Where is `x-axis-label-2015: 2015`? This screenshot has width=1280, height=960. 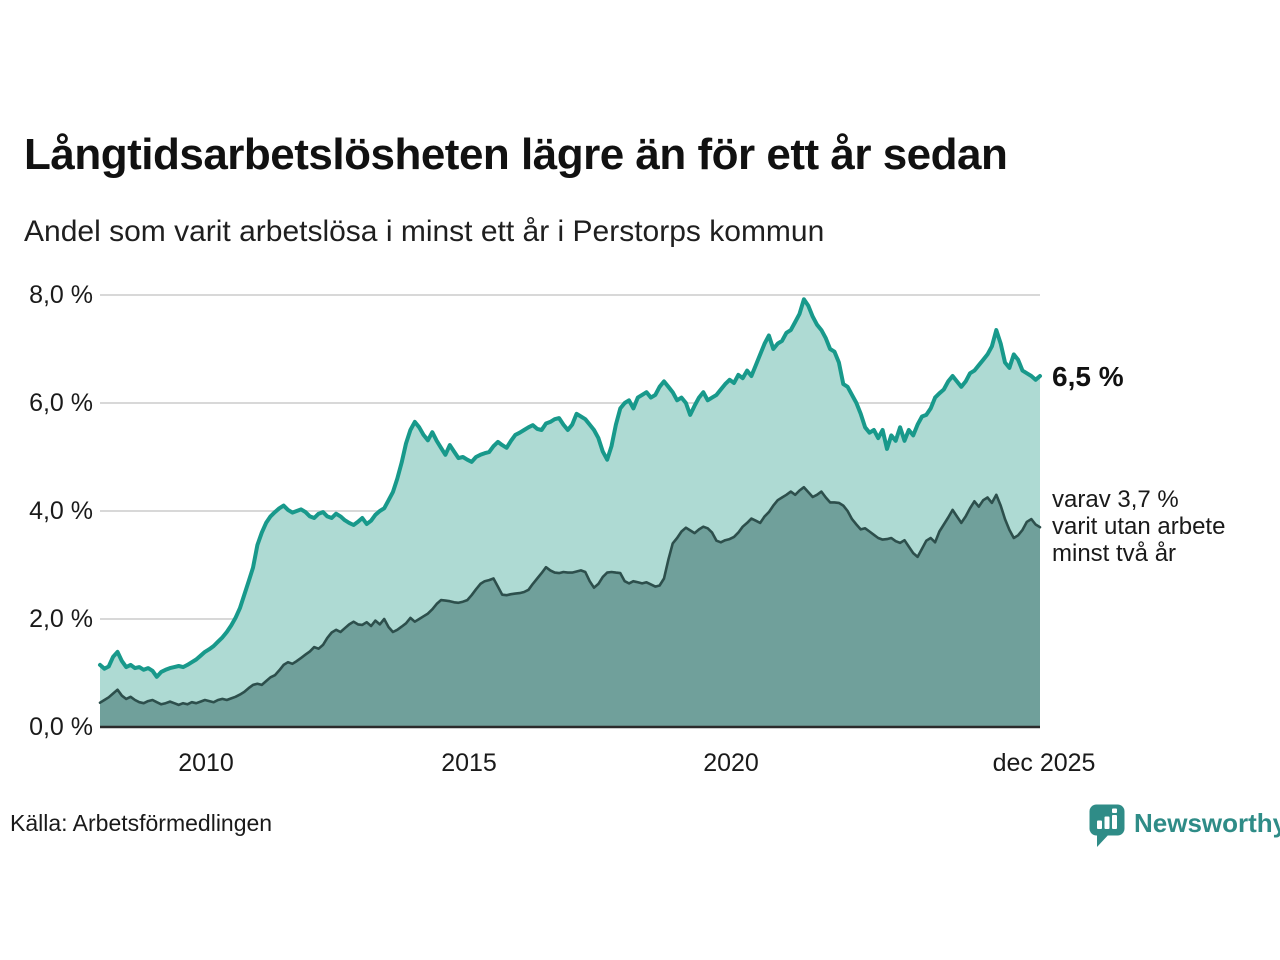 x-axis-label-2015: 2015 is located at coordinates (469, 763).